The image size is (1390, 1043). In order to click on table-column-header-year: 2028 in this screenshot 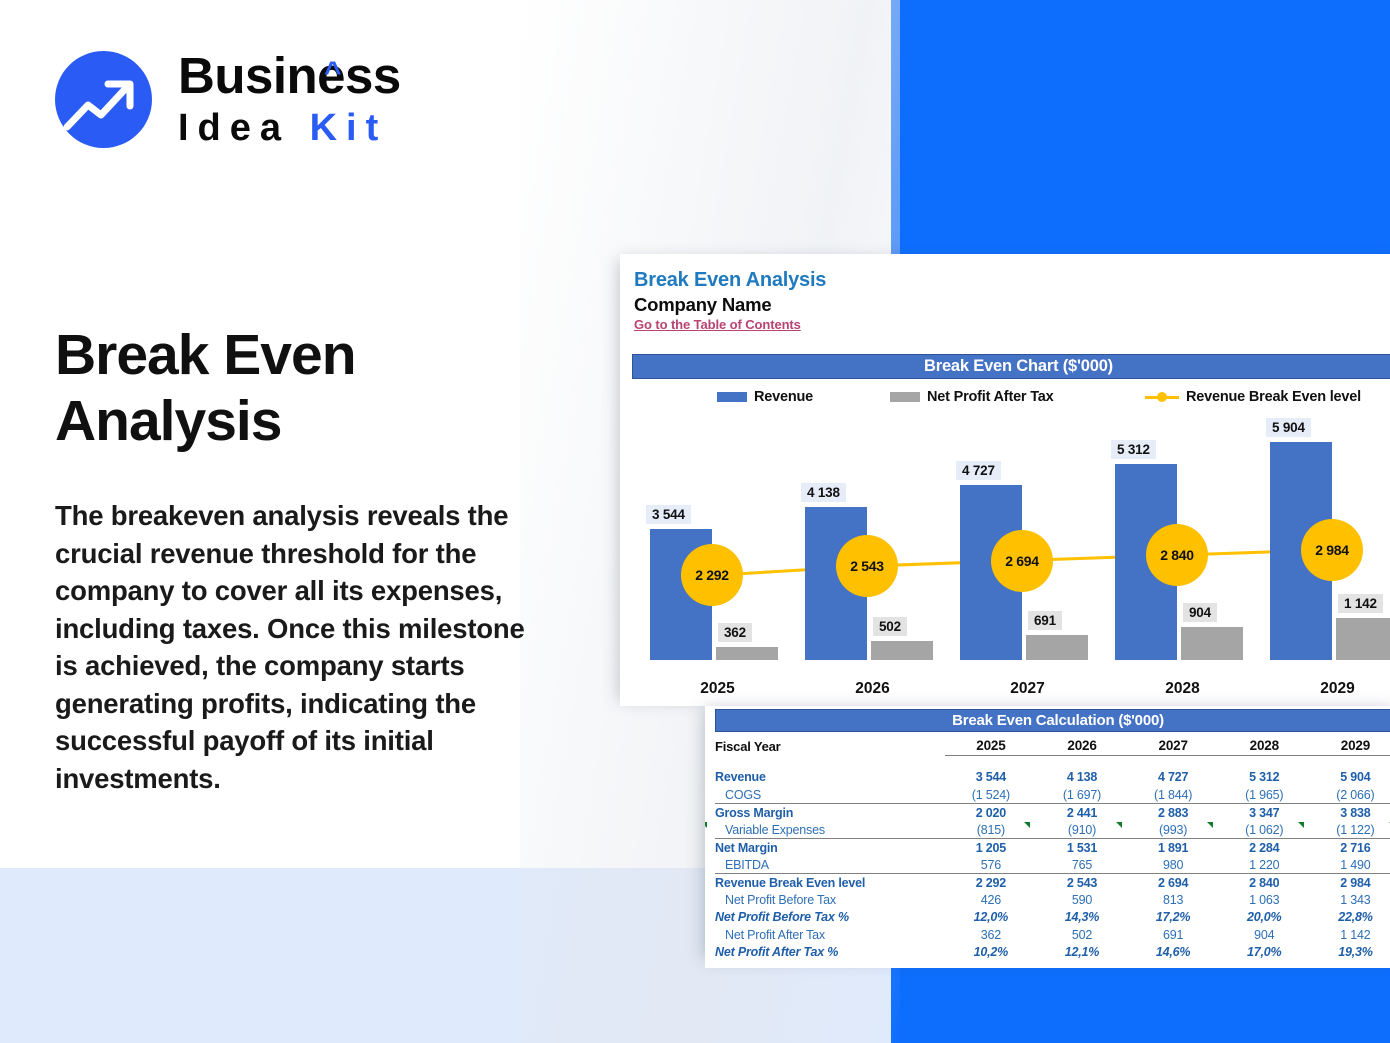, I will do `click(1264, 747)`.